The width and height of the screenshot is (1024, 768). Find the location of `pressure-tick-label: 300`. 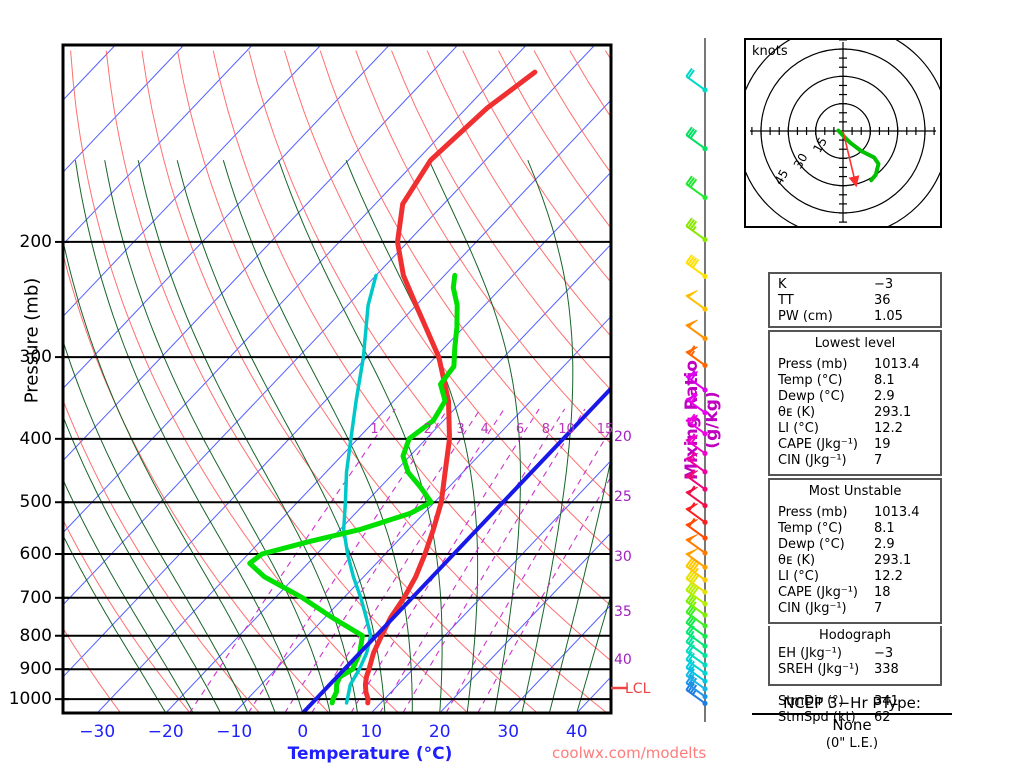

pressure-tick-label: 300 is located at coordinates (35, 357).